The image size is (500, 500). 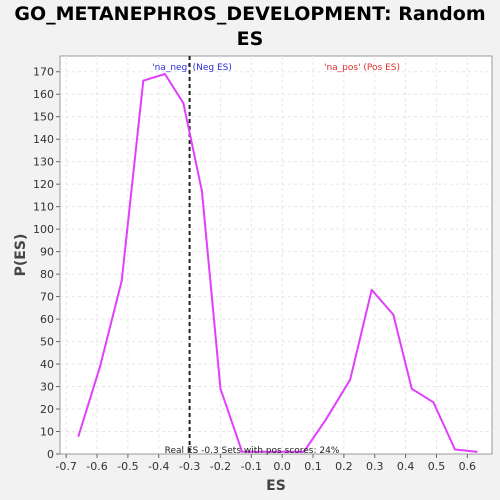 I want to click on y-tick-label: 100, so click(x=43, y=229).